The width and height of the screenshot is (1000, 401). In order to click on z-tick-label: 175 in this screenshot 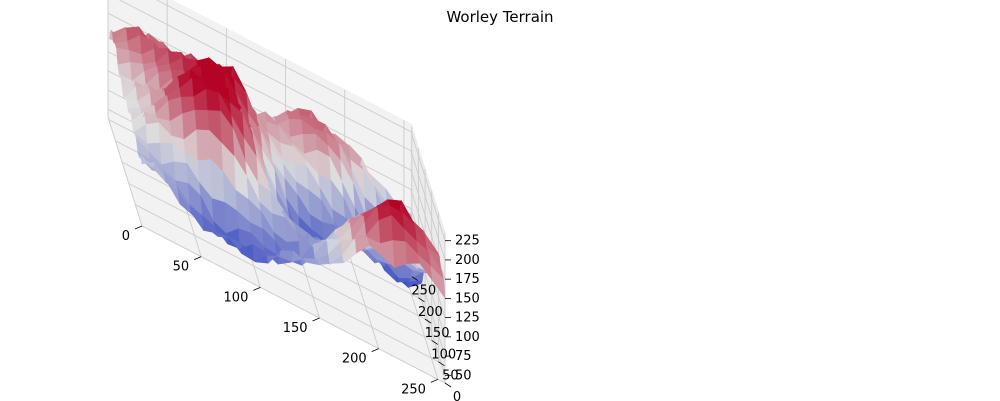, I will do `click(467, 279)`.